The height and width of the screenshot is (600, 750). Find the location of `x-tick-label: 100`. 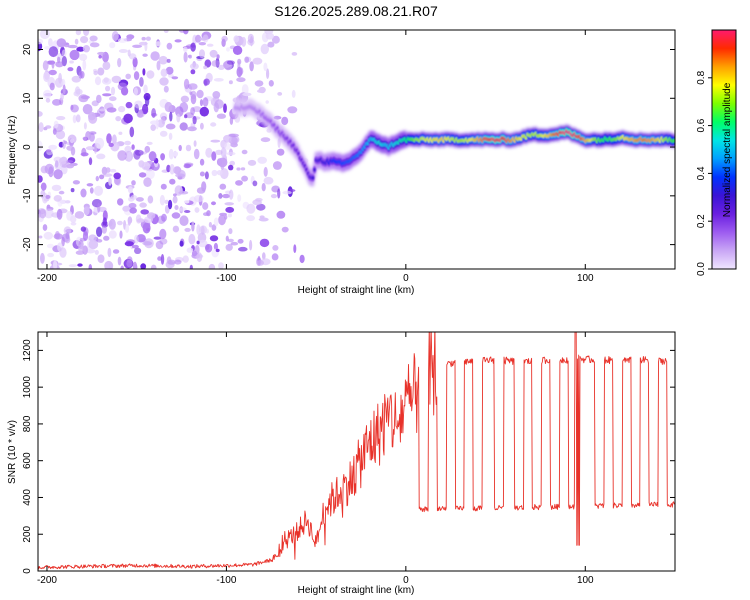

x-tick-label: 100 is located at coordinates (585, 278).